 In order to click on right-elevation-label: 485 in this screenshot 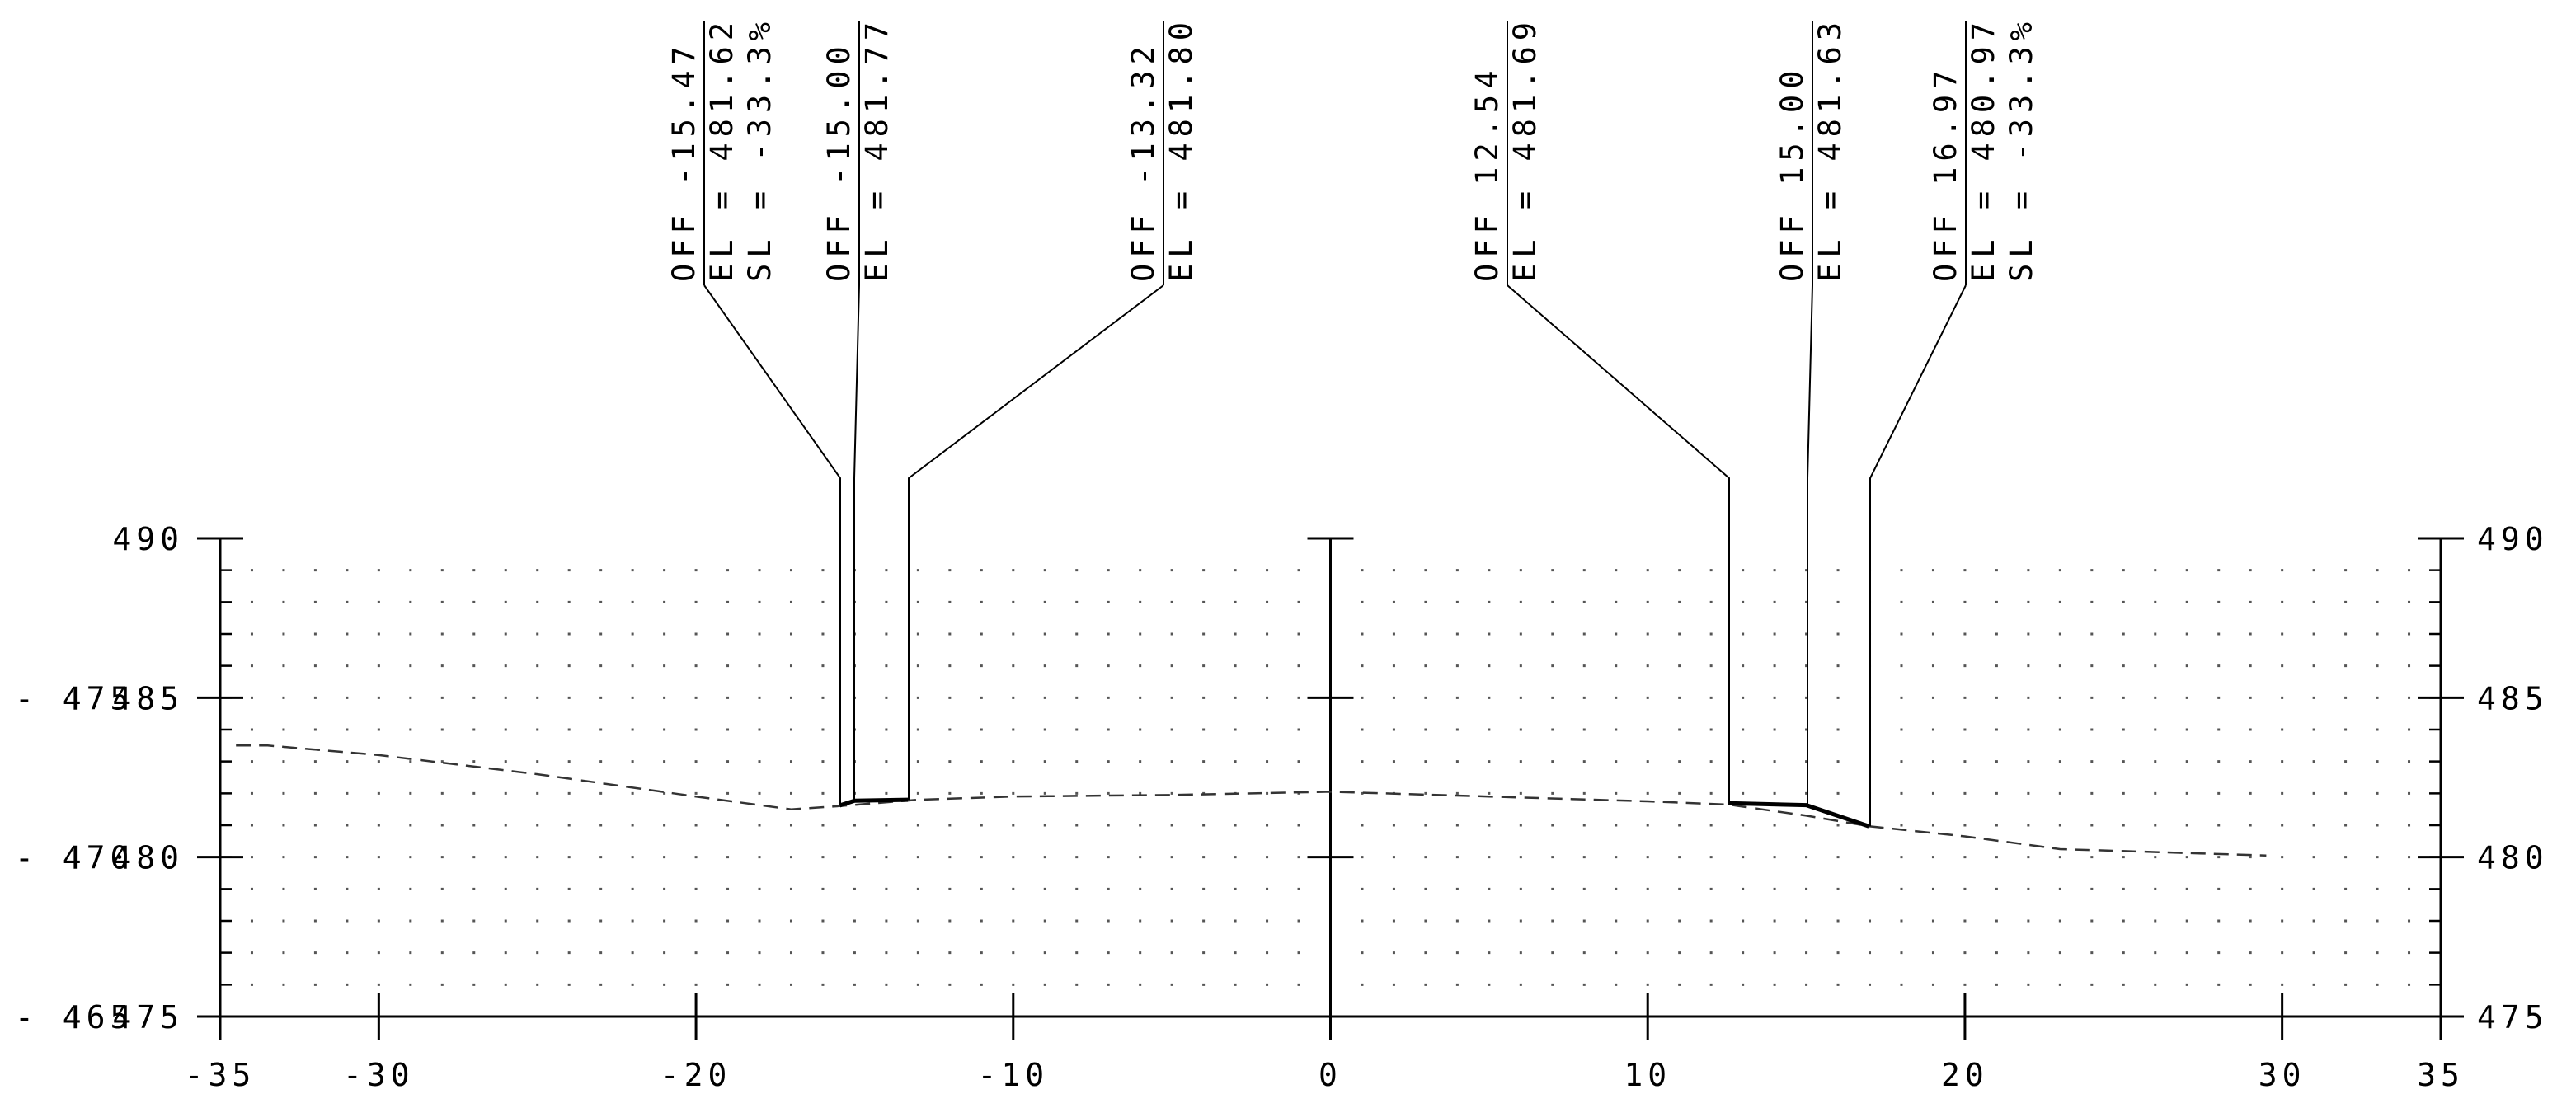, I will do `click(2513, 698)`.